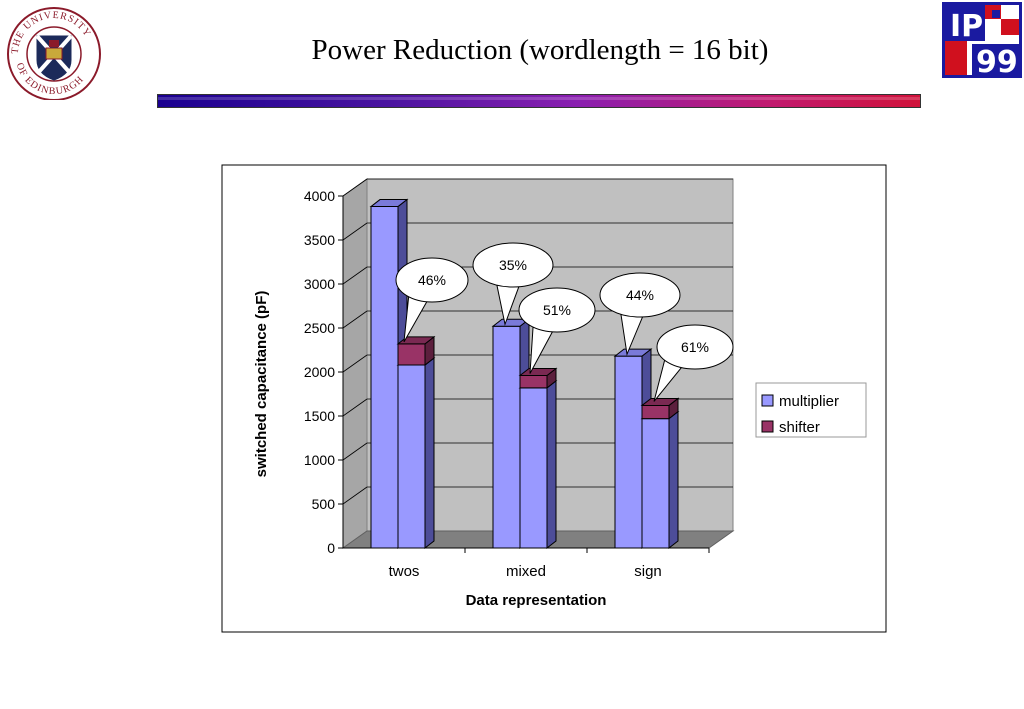 This screenshot has height=709, width=1024. I want to click on legend-swatch-multiplier, so click(767, 400).